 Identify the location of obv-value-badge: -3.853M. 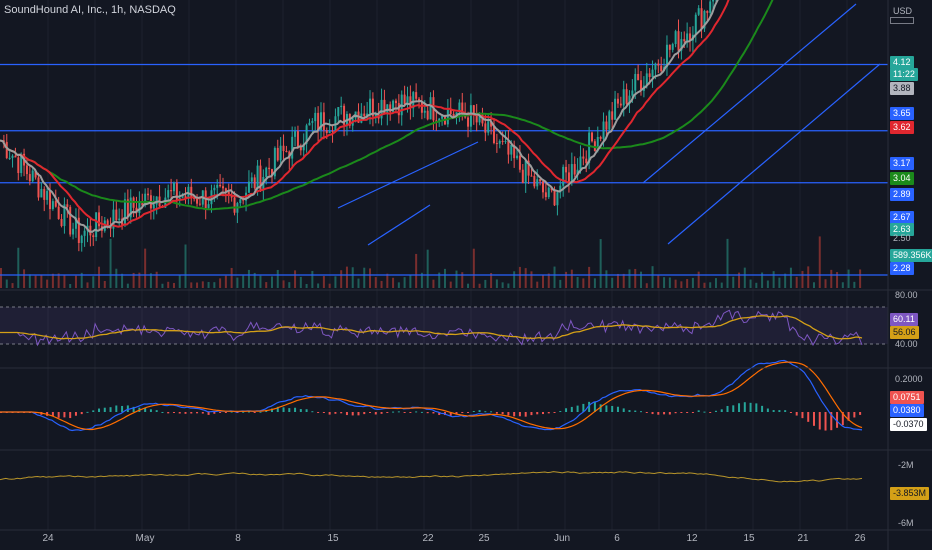
(910, 493).